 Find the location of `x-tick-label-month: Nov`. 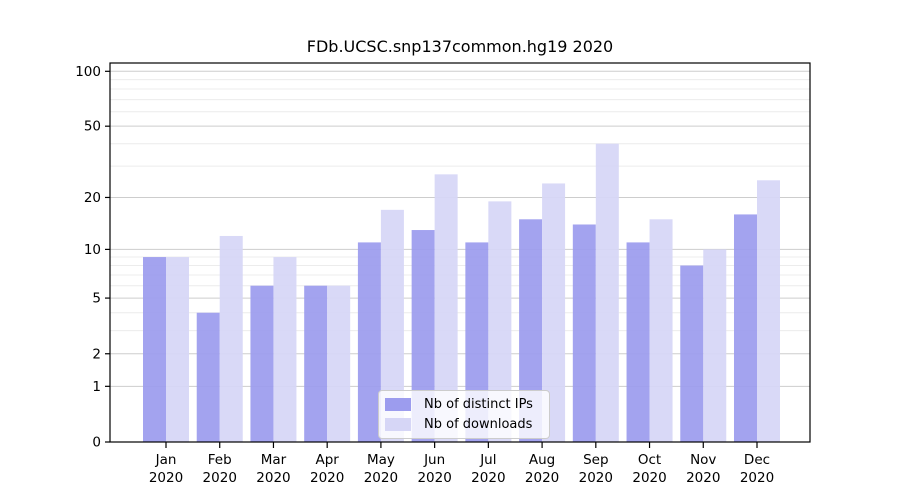

x-tick-label-month: Nov is located at coordinates (703, 460).